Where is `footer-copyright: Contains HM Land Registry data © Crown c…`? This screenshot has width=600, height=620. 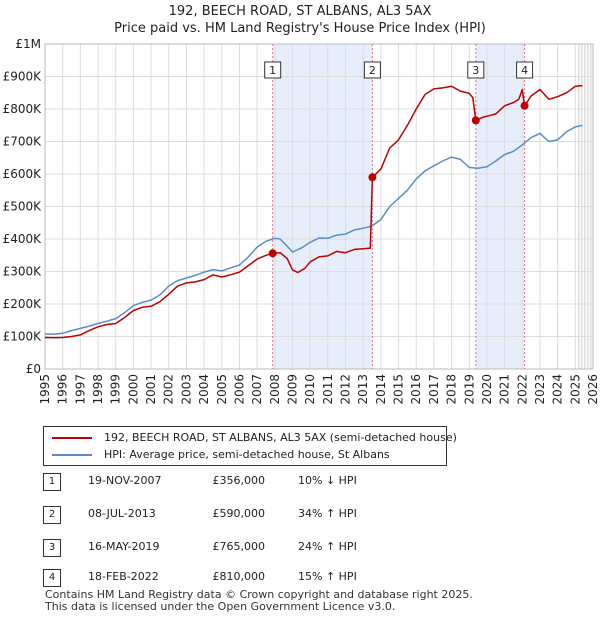
footer-copyright: Contains HM Land Registry data © Crown c… is located at coordinates (259, 594).